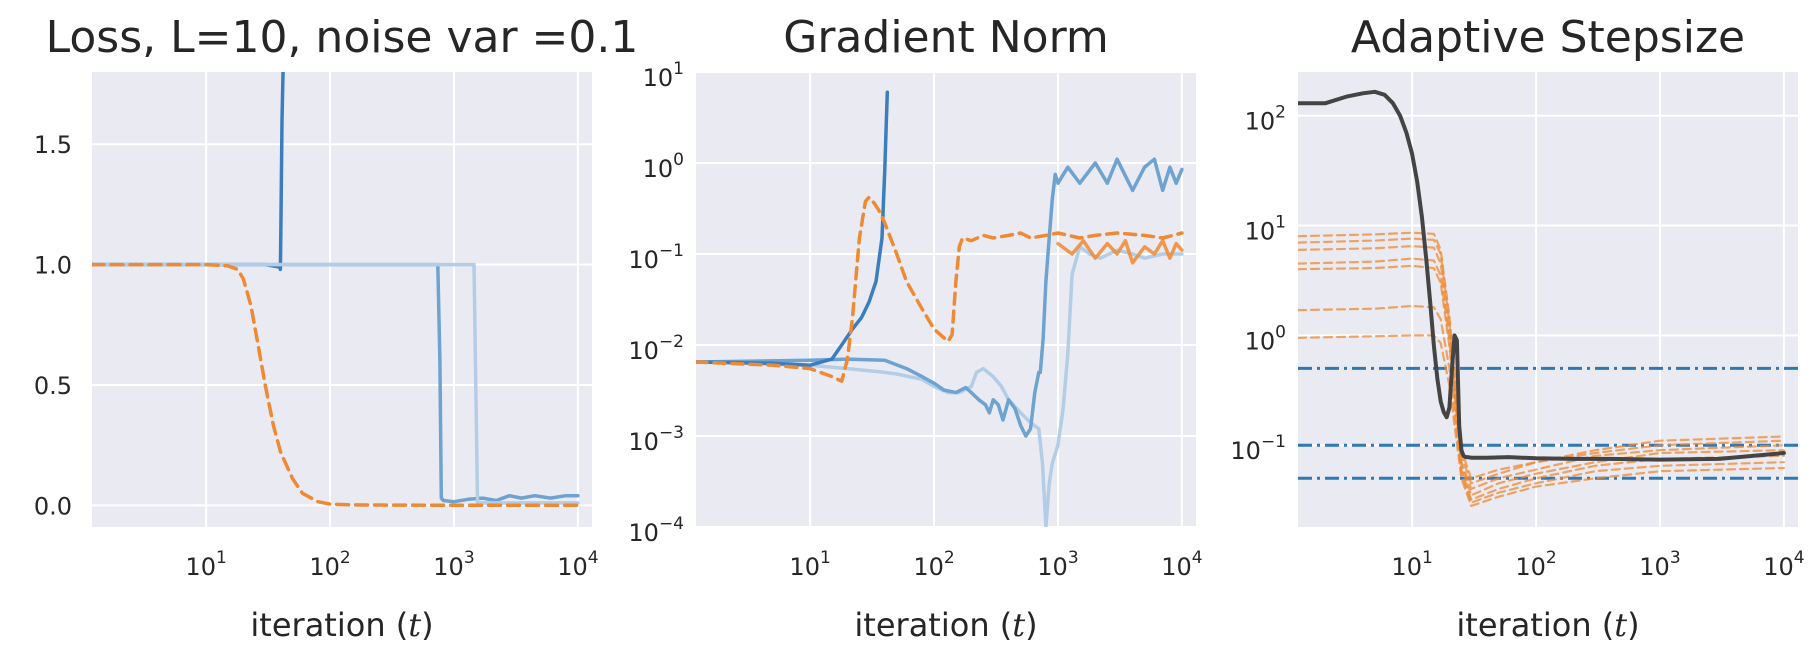  Describe the element at coordinates (656, 439) in the screenshot. I see `tick-label: 10⁻³` at that location.